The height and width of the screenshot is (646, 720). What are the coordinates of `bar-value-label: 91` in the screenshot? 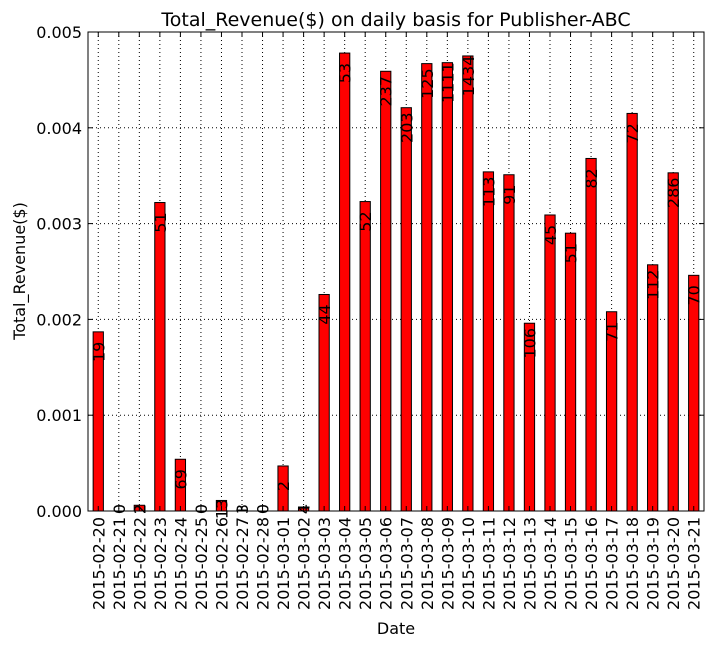 It's located at (509, 195).